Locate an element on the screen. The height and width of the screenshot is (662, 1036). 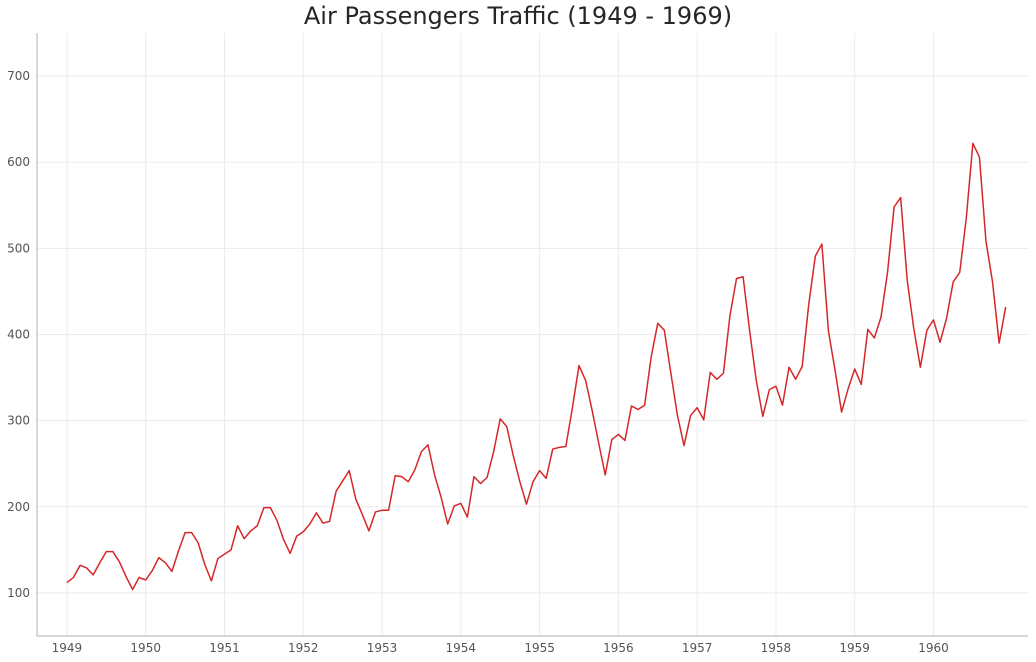
y-tick-label: 600 is located at coordinates (18, 162).